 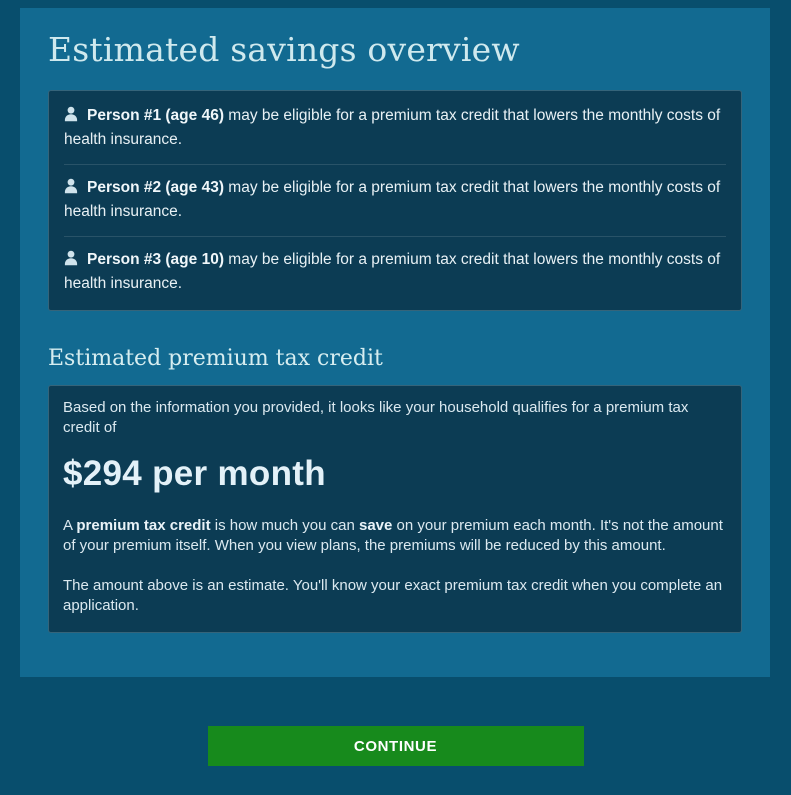 What do you see at coordinates (155, 187) in the screenshot?
I see `person-name: Person #2 (age 43)` at bounding box center [155, 187].